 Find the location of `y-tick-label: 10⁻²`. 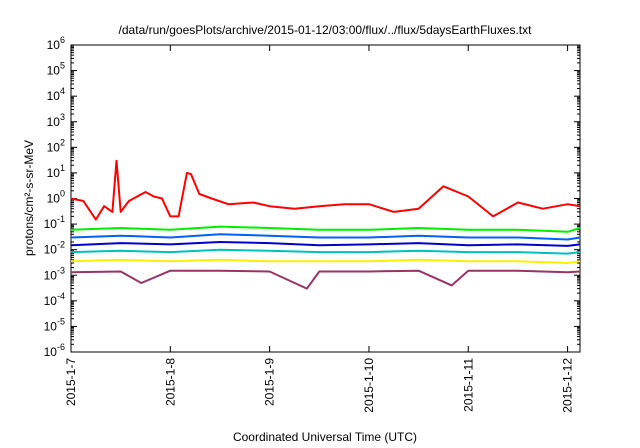

y-tick-label: 10⁻² is located at coordinates (54, 248).